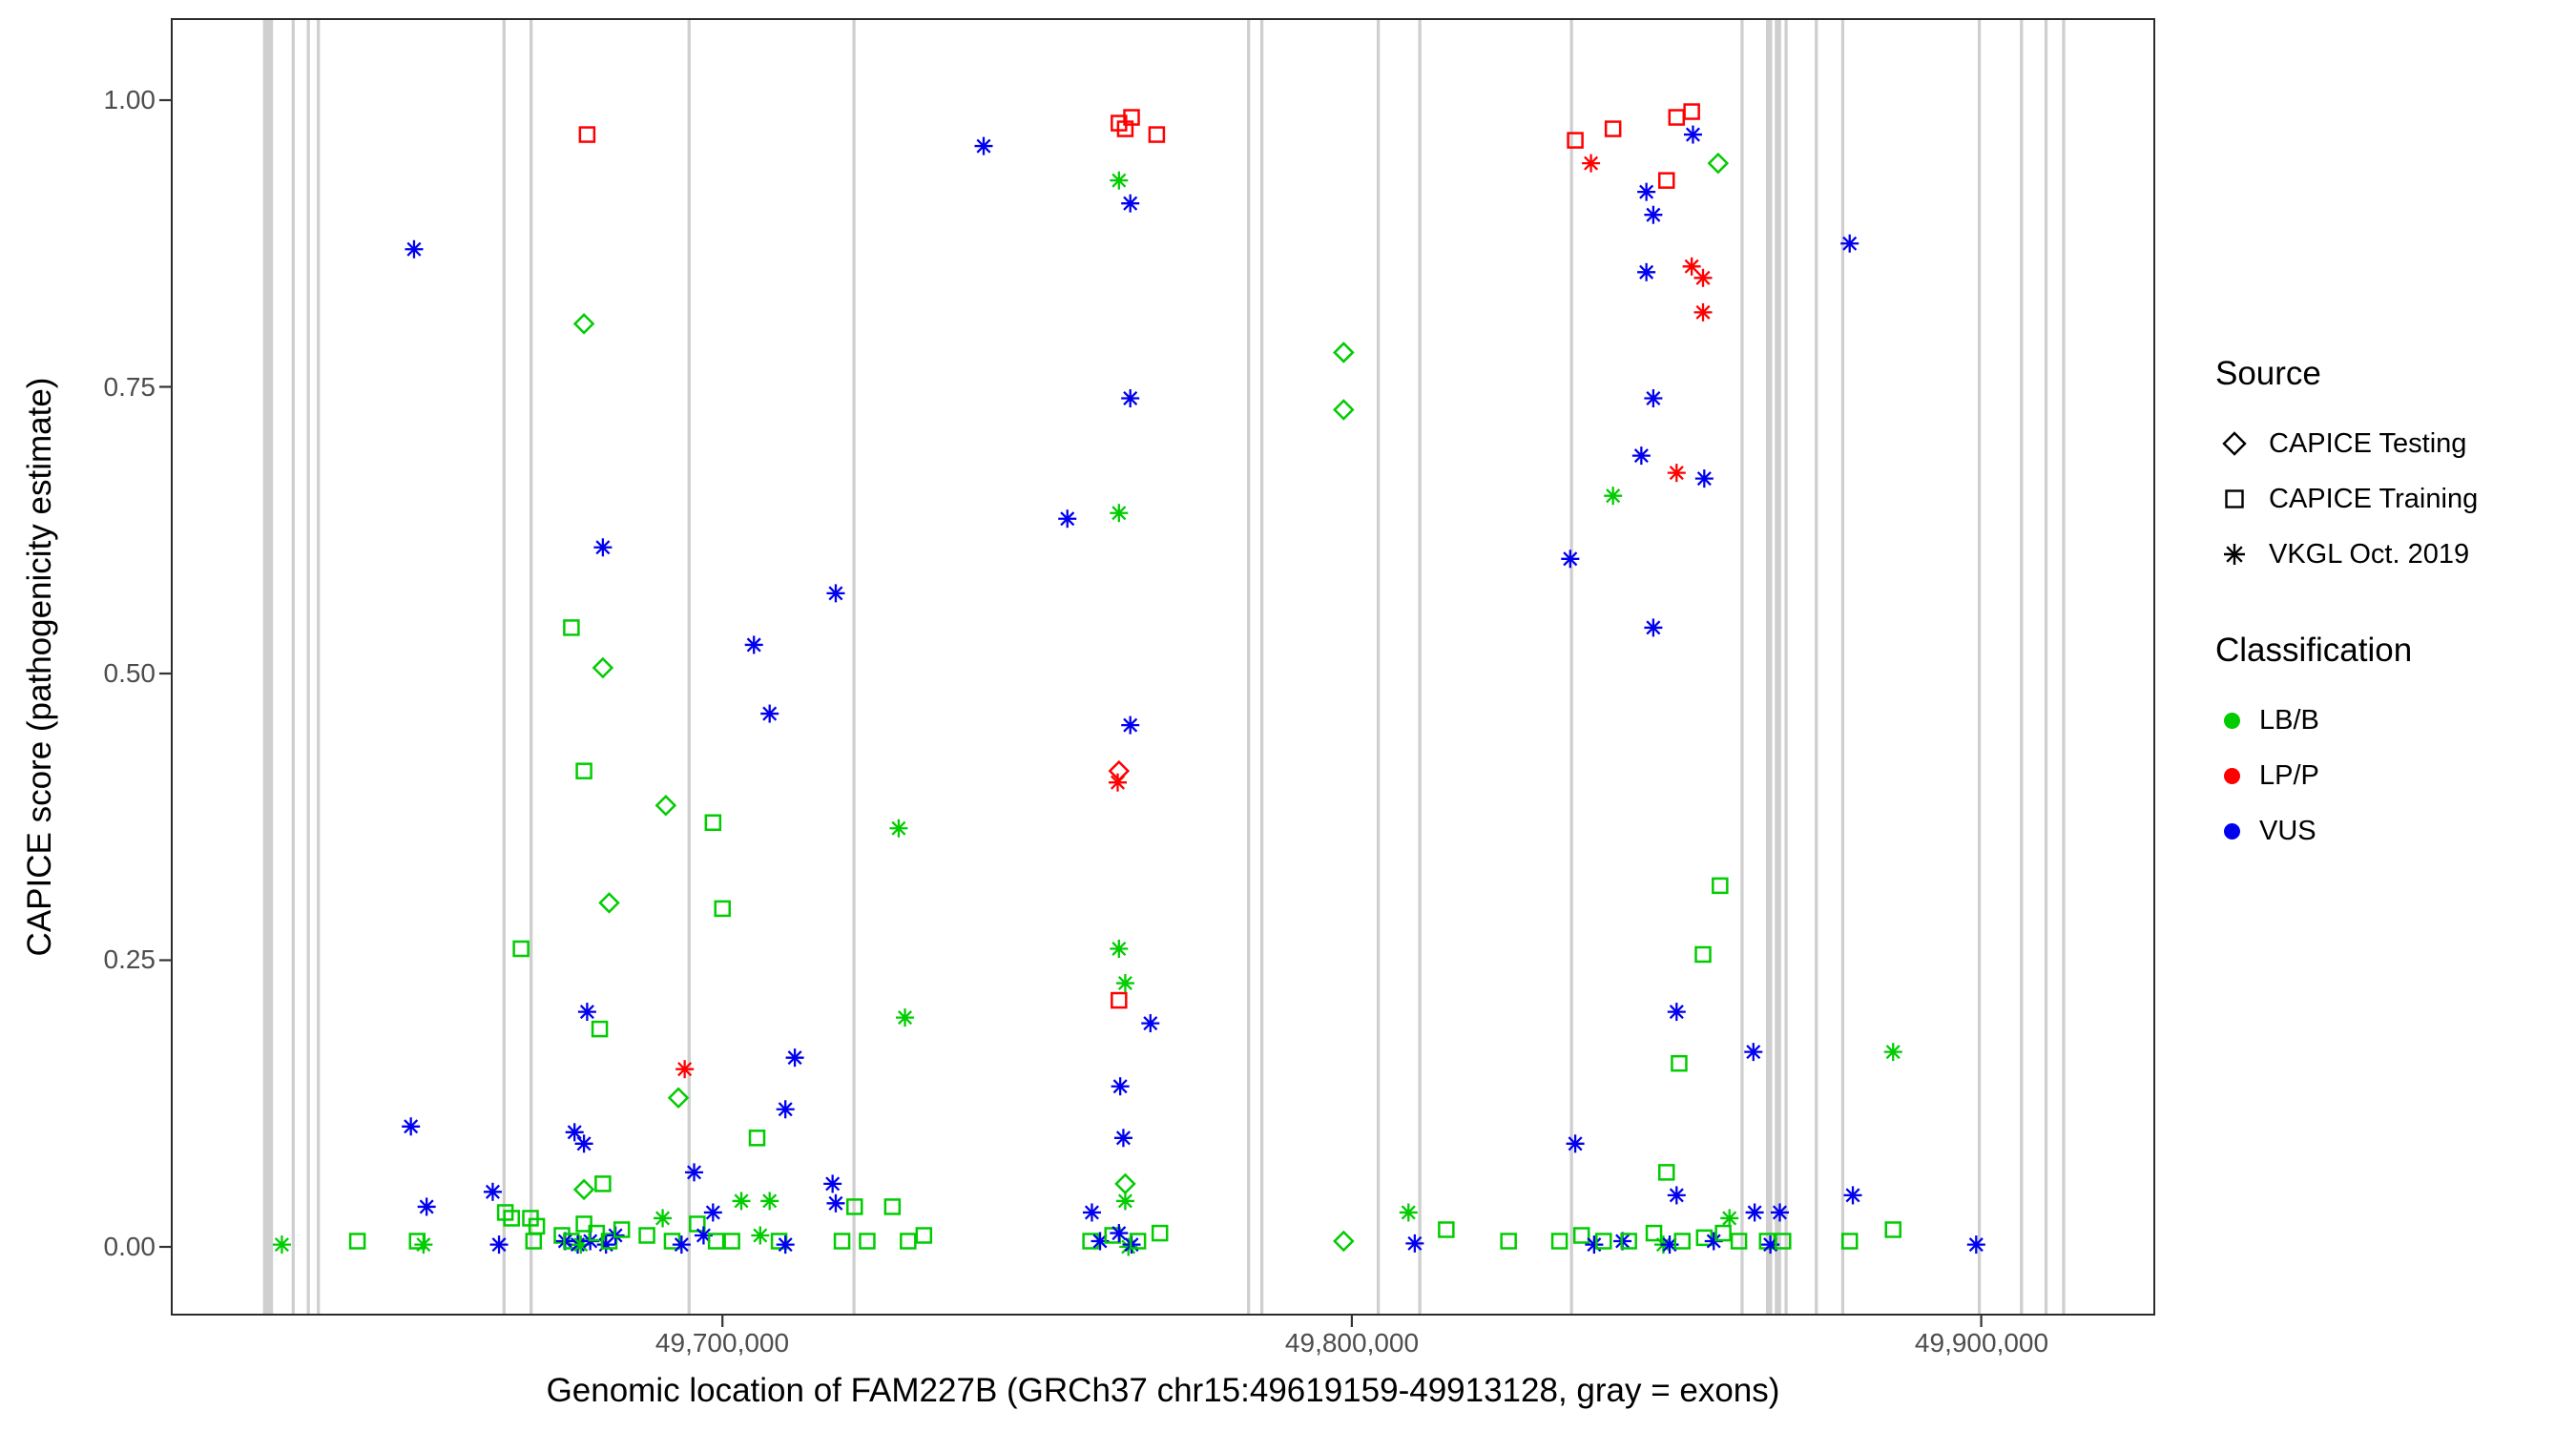 The image size is (2576, 1431). Describe the element at coordinates (2232, 720) in the screenshot. I see `lbb-dot-icon` at that location.